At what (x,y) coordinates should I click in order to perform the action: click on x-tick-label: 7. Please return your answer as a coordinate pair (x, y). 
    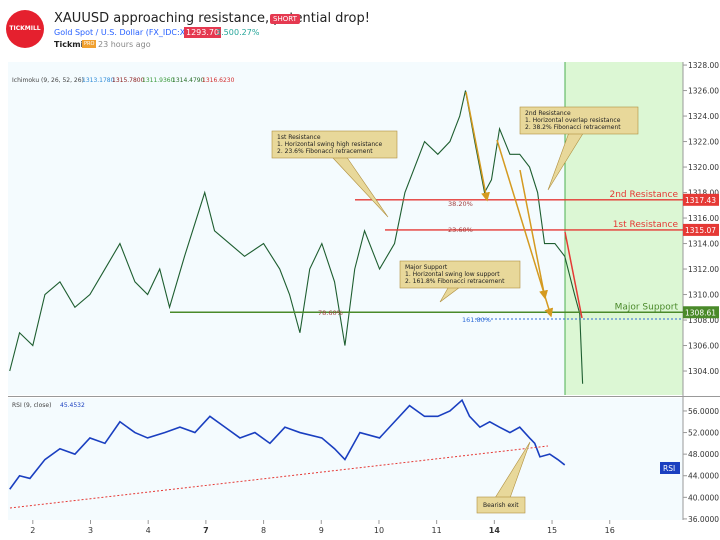
    Looking at the image, I should click on (206, 530).